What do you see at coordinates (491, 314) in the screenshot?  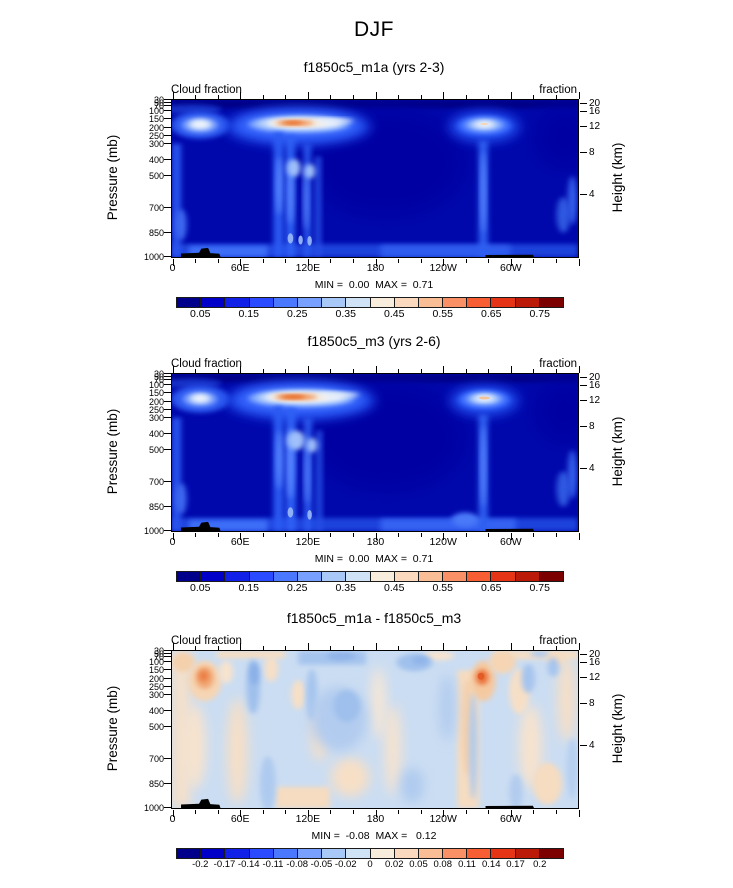 I see `colorbar-tick-label: 0.65` at bounding box center [491, 314].